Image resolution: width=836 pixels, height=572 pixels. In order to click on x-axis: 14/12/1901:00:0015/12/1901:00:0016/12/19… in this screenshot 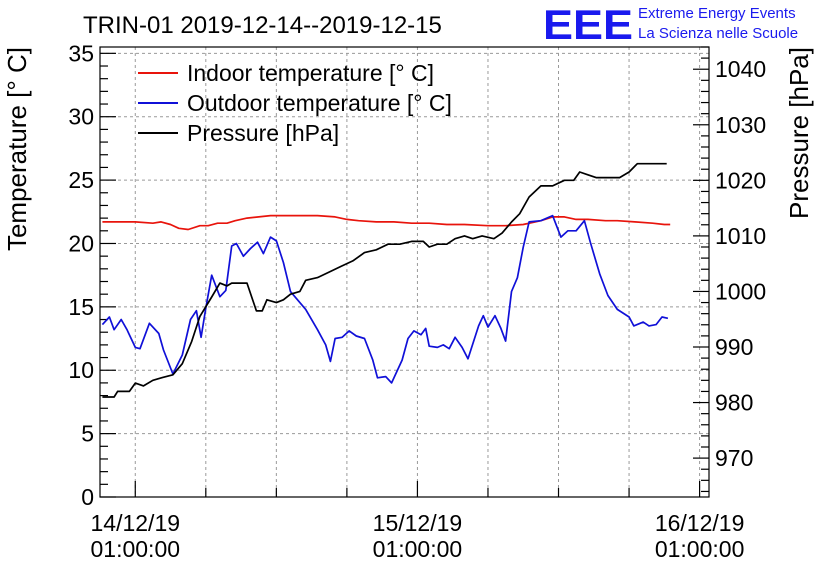, I will do `click(418, 521)`.